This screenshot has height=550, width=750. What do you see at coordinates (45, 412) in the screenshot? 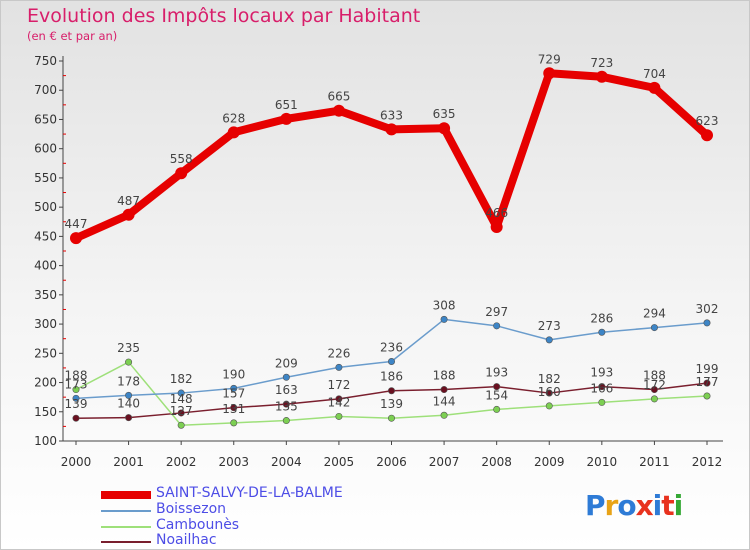
I see `y-tick-label: 150` at bounding box center [45, 412].